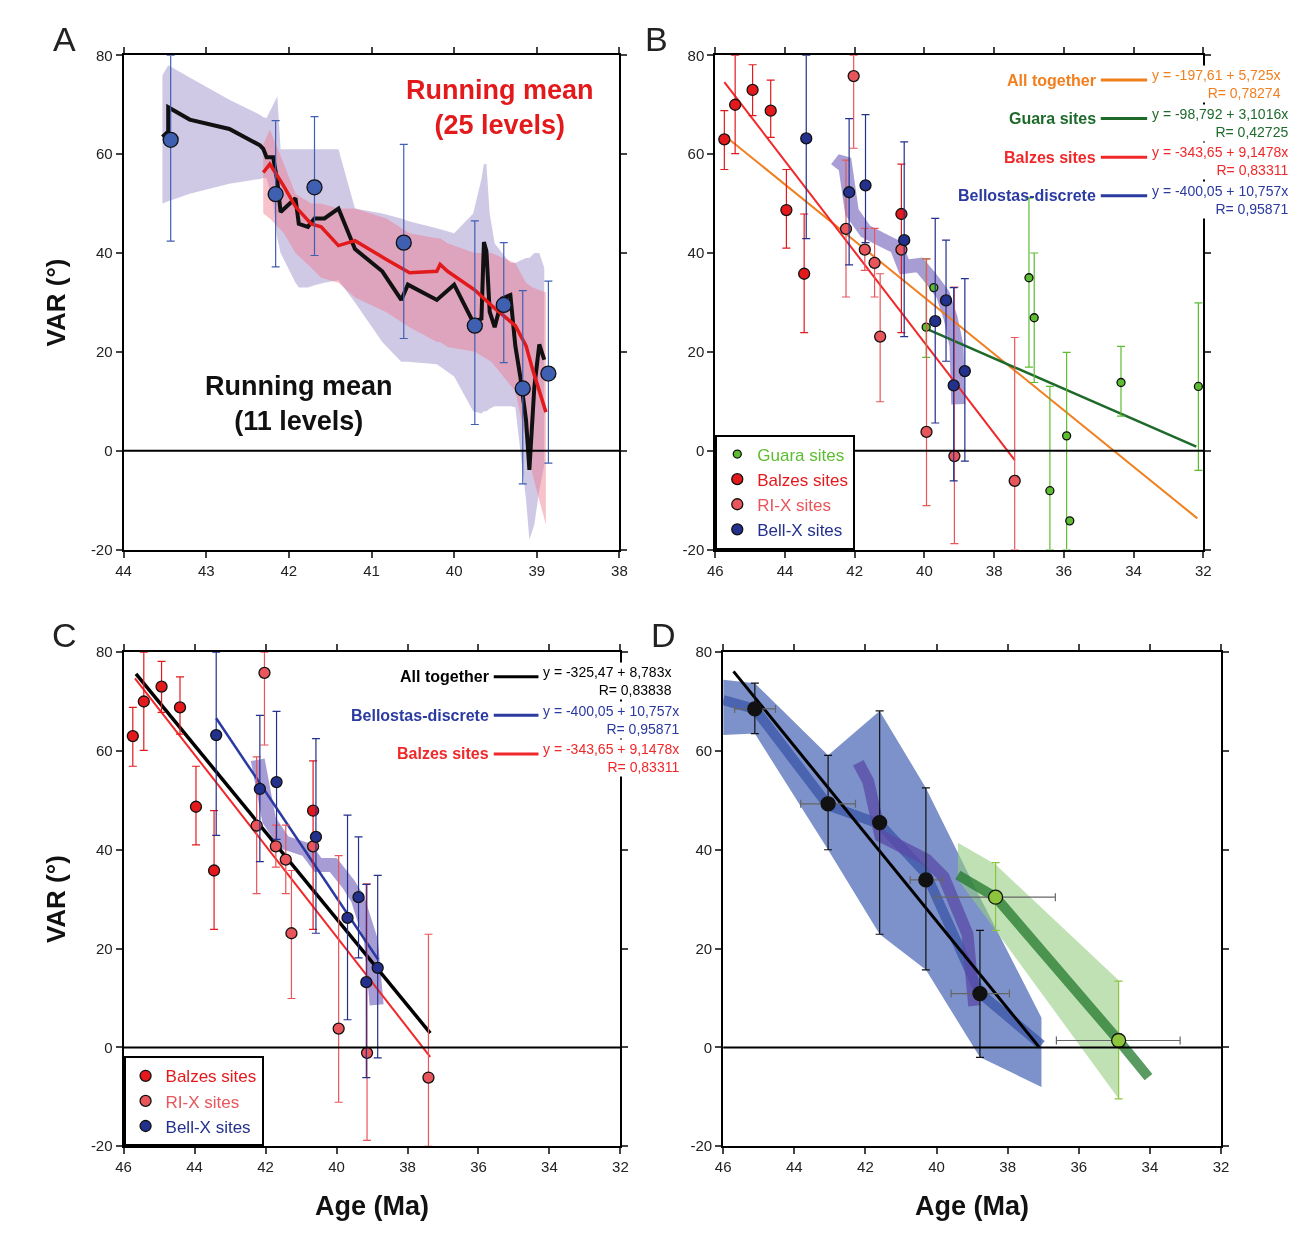 The image size is (1314, 1243). Describe the element at coordinates (420, 715) in the screenshot. I see `text: Bellostas-discrete` at that location.